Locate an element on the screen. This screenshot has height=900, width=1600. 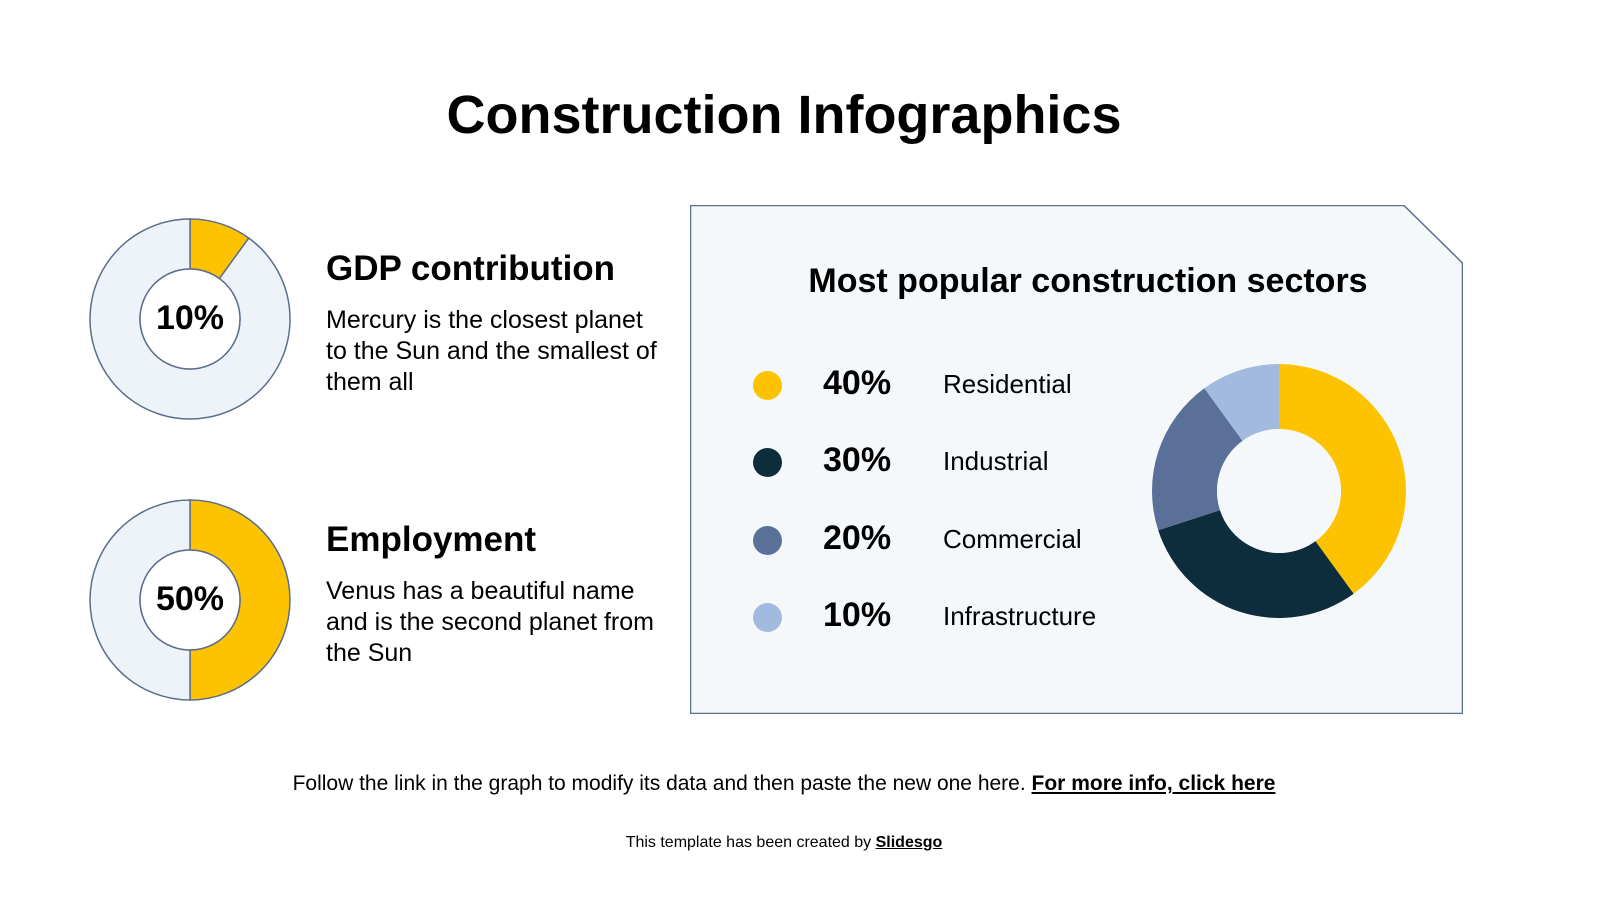
gdp-donut-label: 10% is located at coordinates (190, 318).